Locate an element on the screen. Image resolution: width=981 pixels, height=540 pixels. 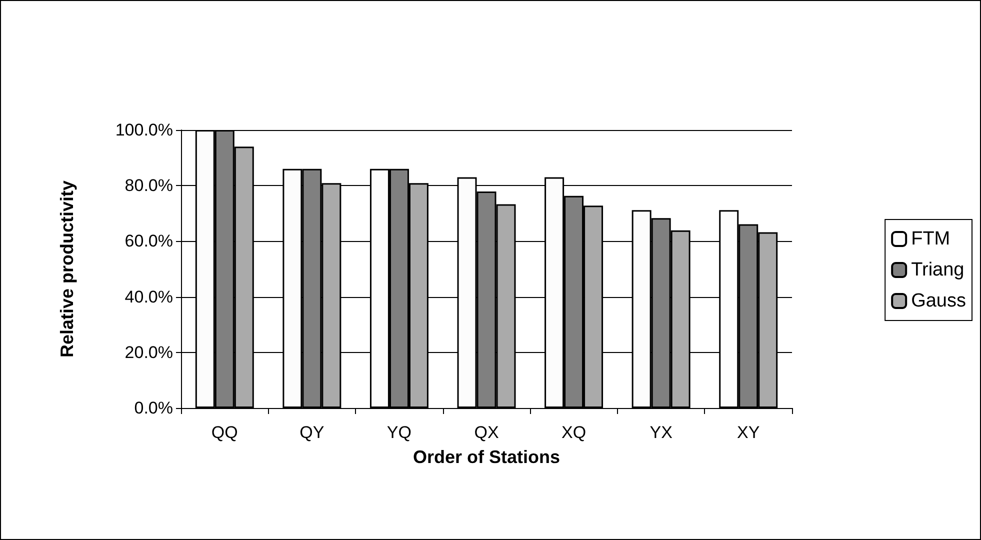
x-tick-label: QX is located at coordinates (486, 432).